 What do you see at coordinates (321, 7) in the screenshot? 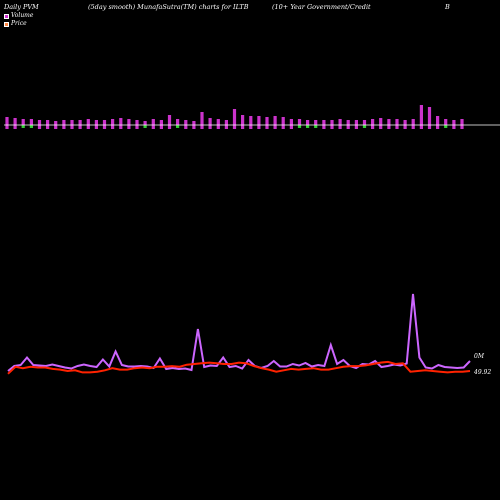
I see `instrument-description: (10+ Year Government/Credit` at bounding box center [321, 7].